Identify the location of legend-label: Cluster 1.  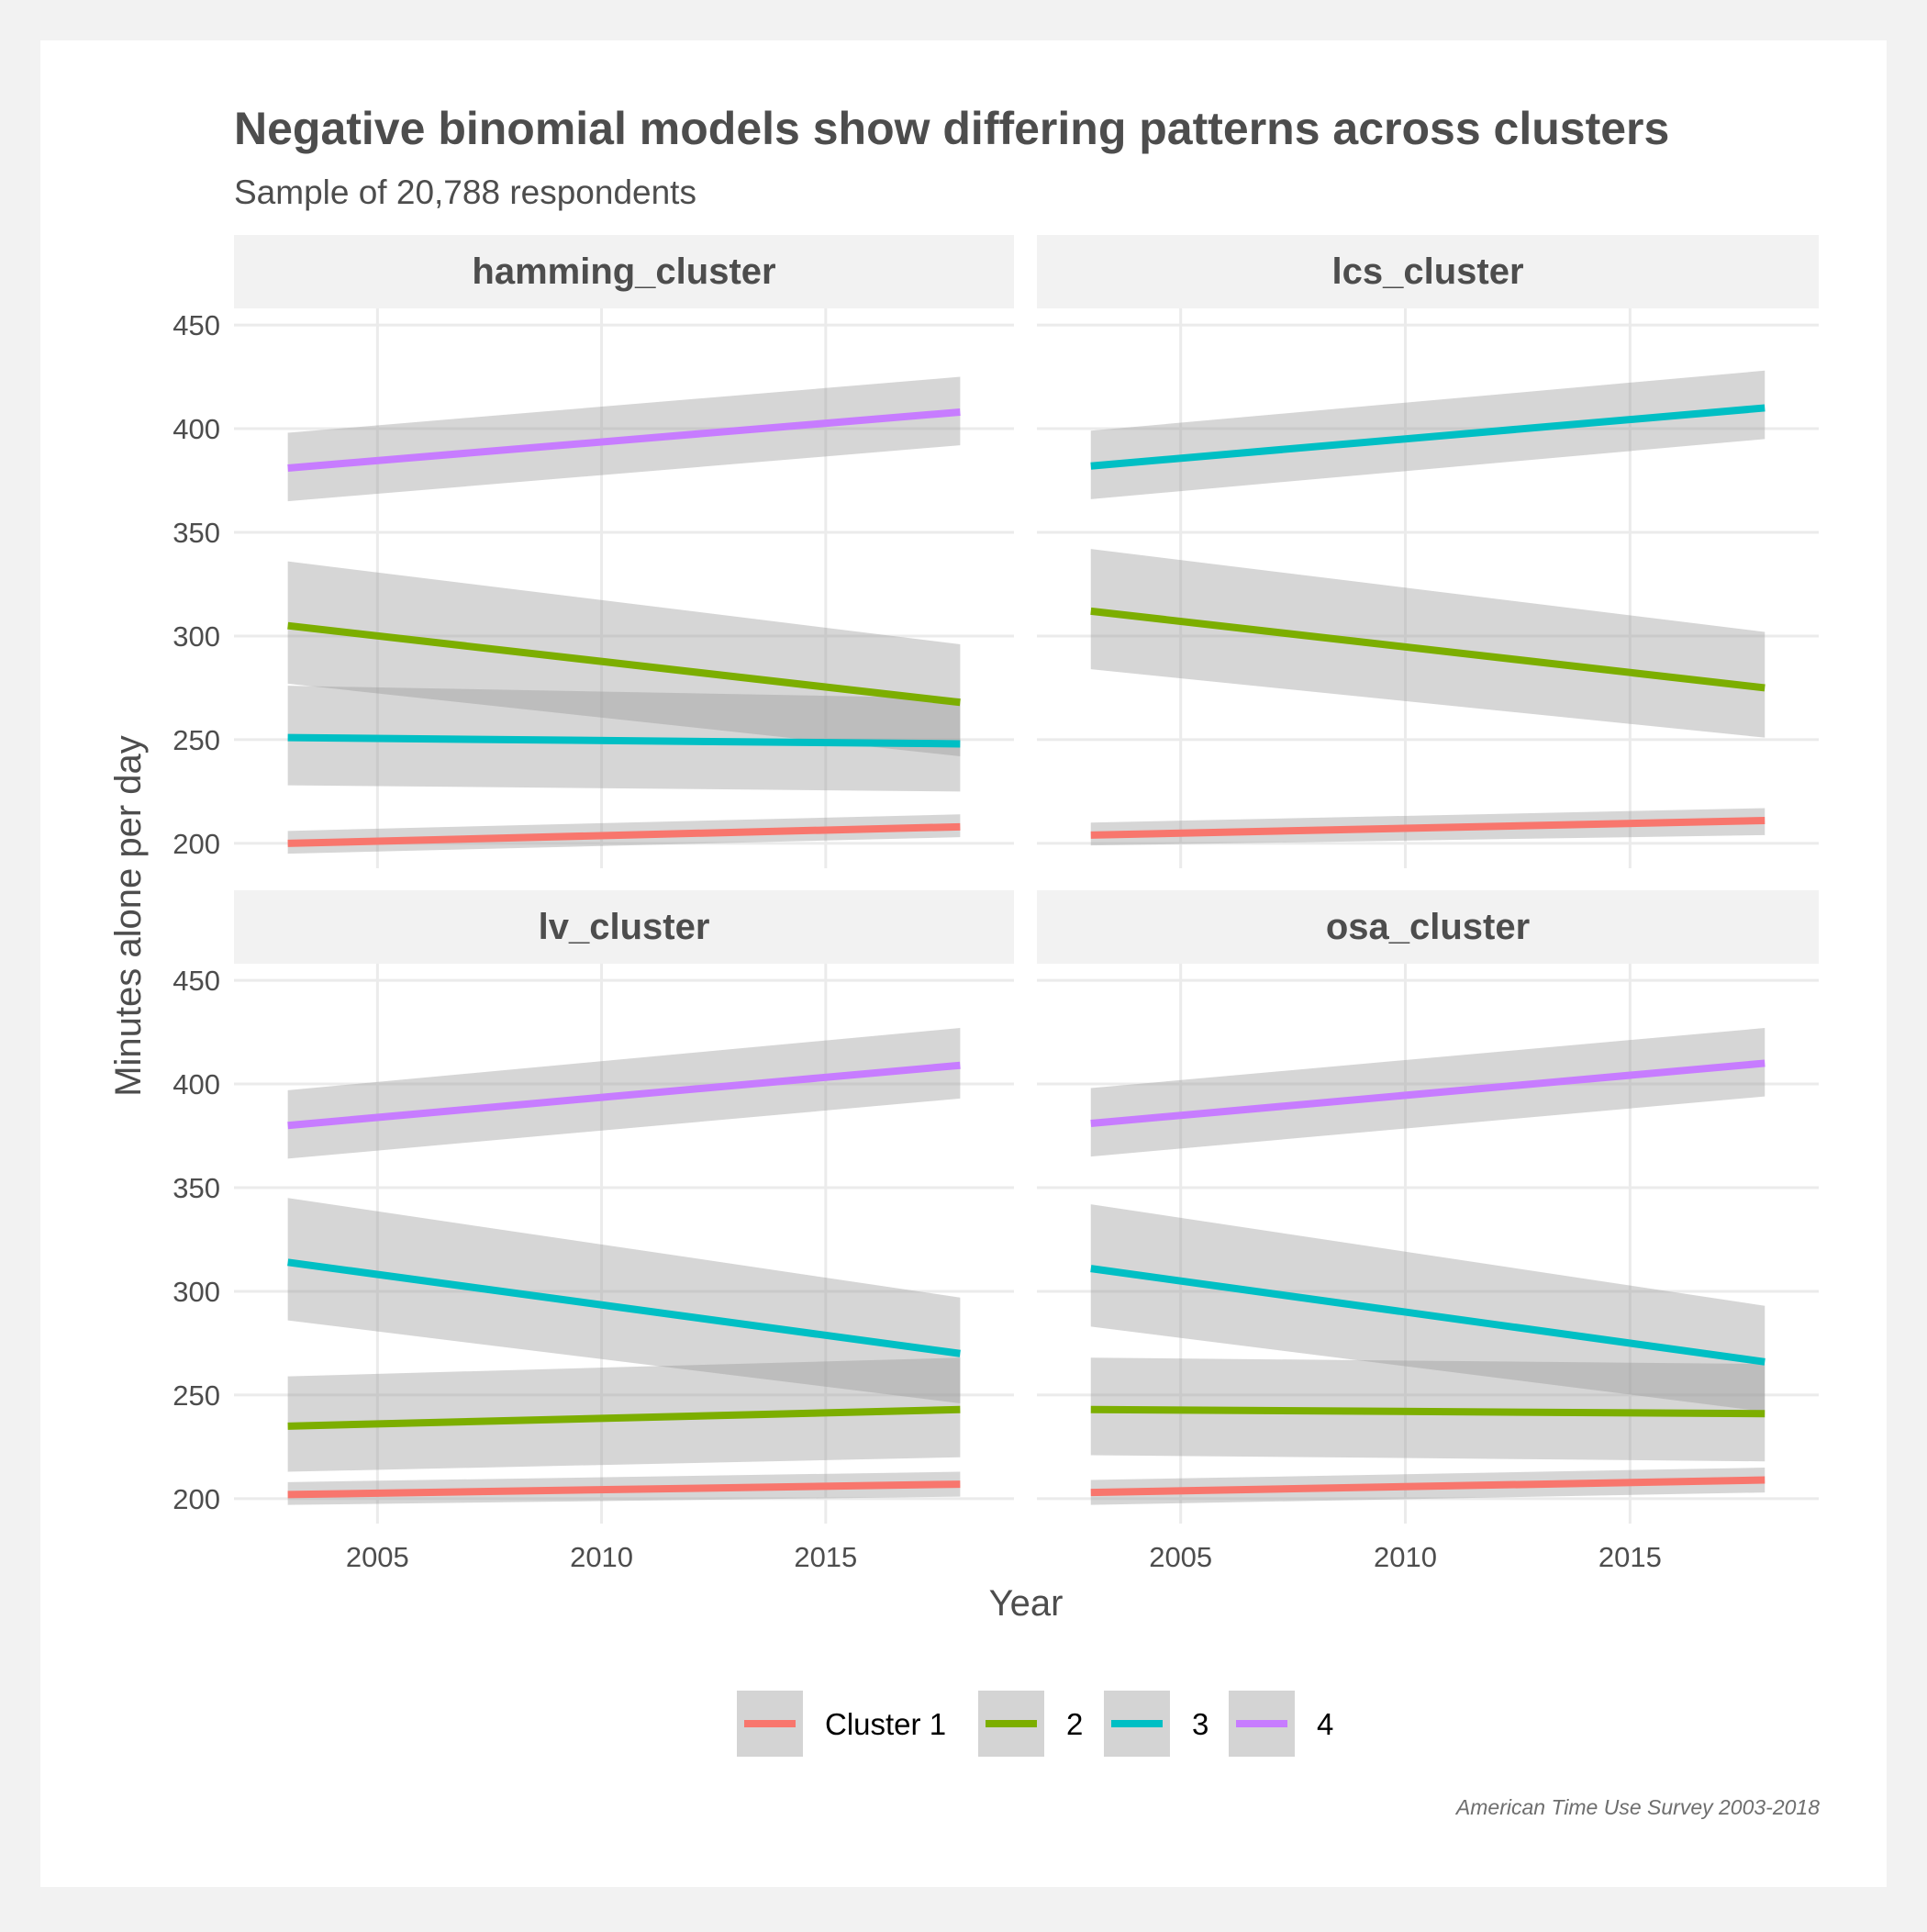
(885, 1724).